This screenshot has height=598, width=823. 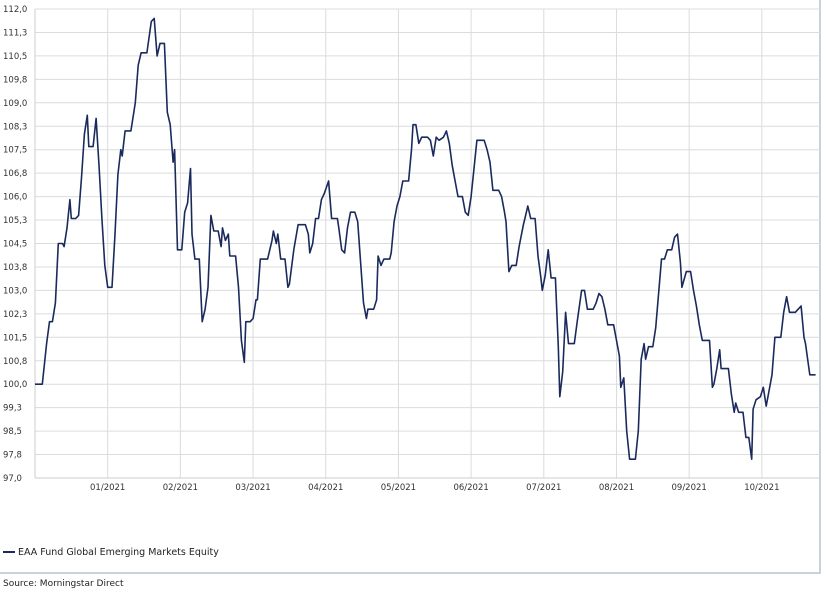 I want to click on y-tick-label: 101,5, so click(x=15, y=338).